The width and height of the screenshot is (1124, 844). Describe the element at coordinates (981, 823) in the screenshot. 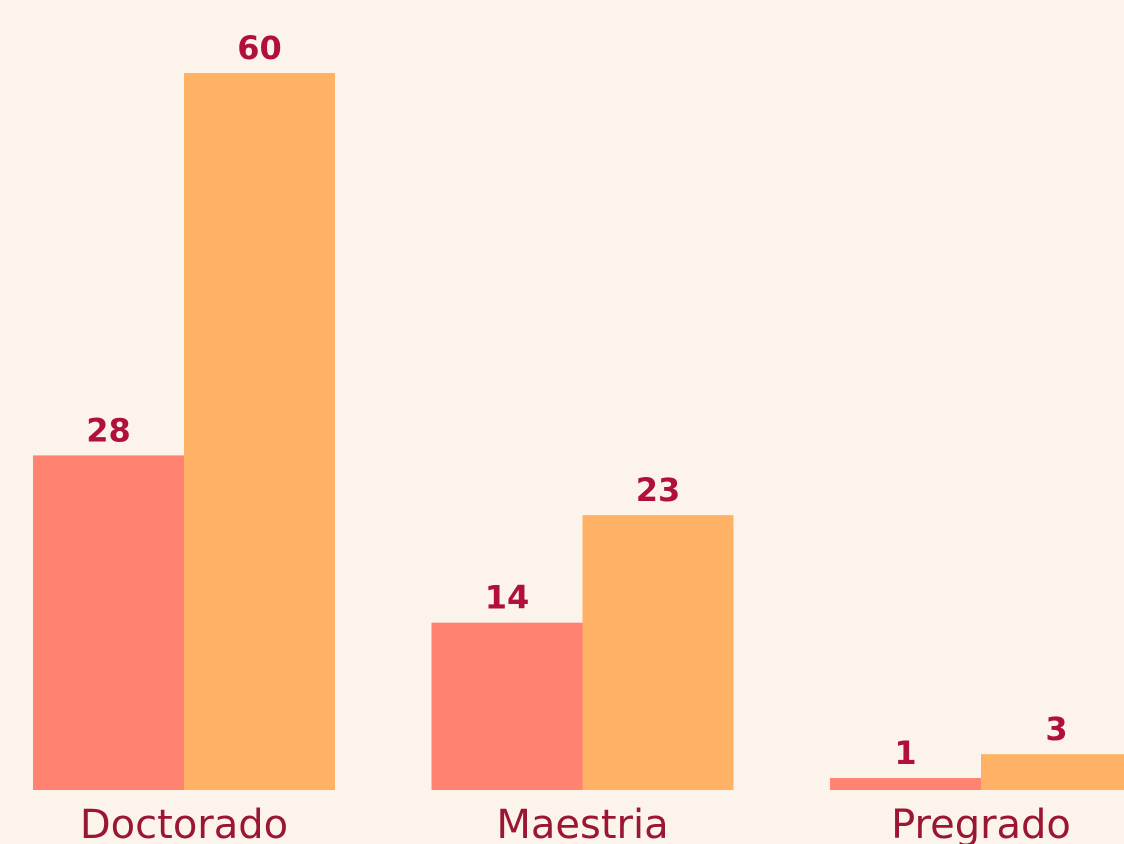

I see `x-tick-label: Pregrado` at that location.